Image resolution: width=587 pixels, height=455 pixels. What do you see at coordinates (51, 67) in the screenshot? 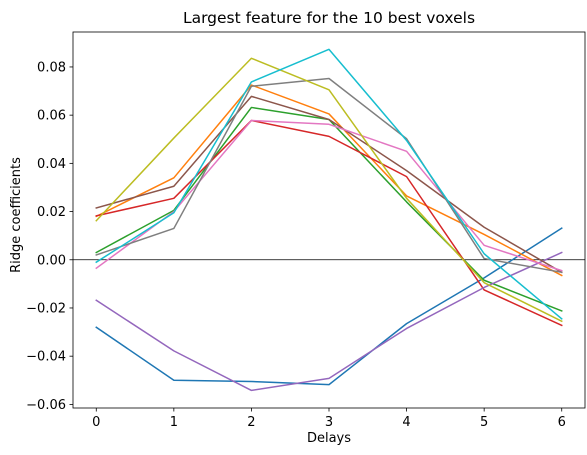
I see `y-tick-label: 0.08` at bounding box center [51, 67].